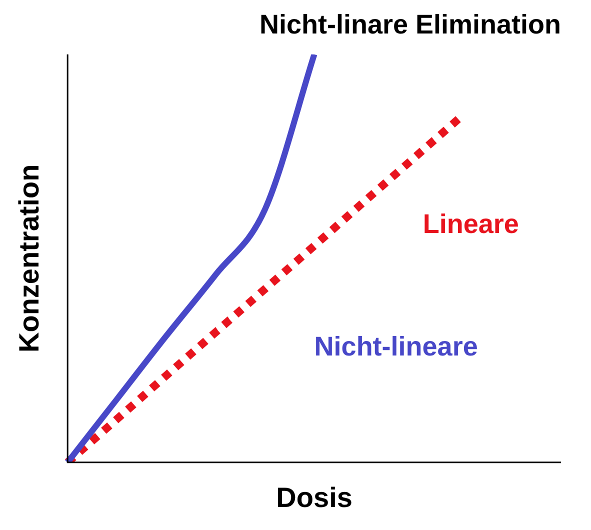  Describe the element at coordinates (470, 224) in the screenshot. I see `series-label: Lineare` at that location.